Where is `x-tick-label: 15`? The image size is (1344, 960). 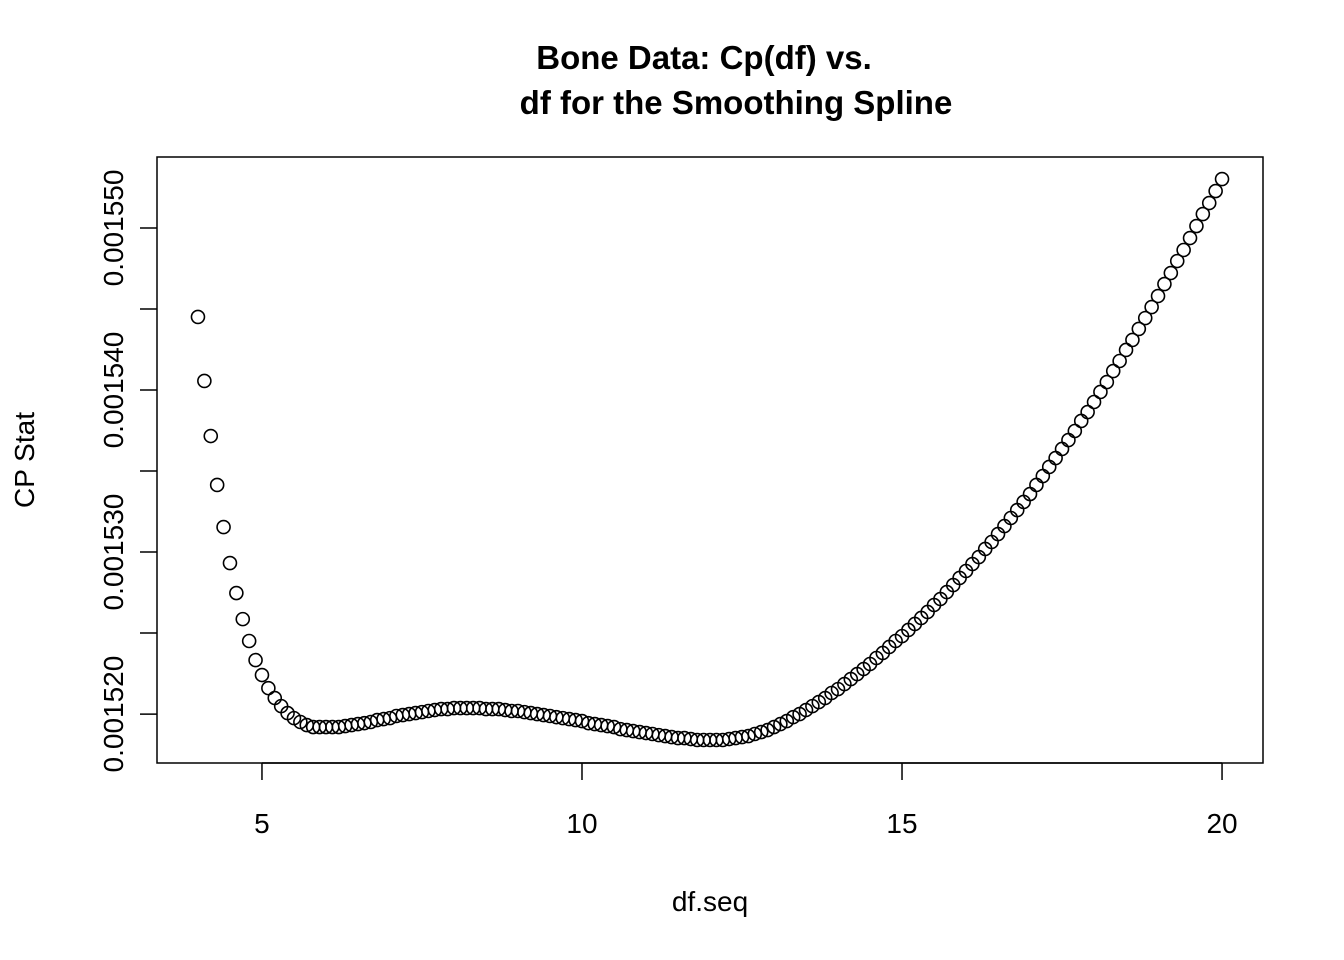 x-tick-label: 15 is located at coordinates (901, 823).